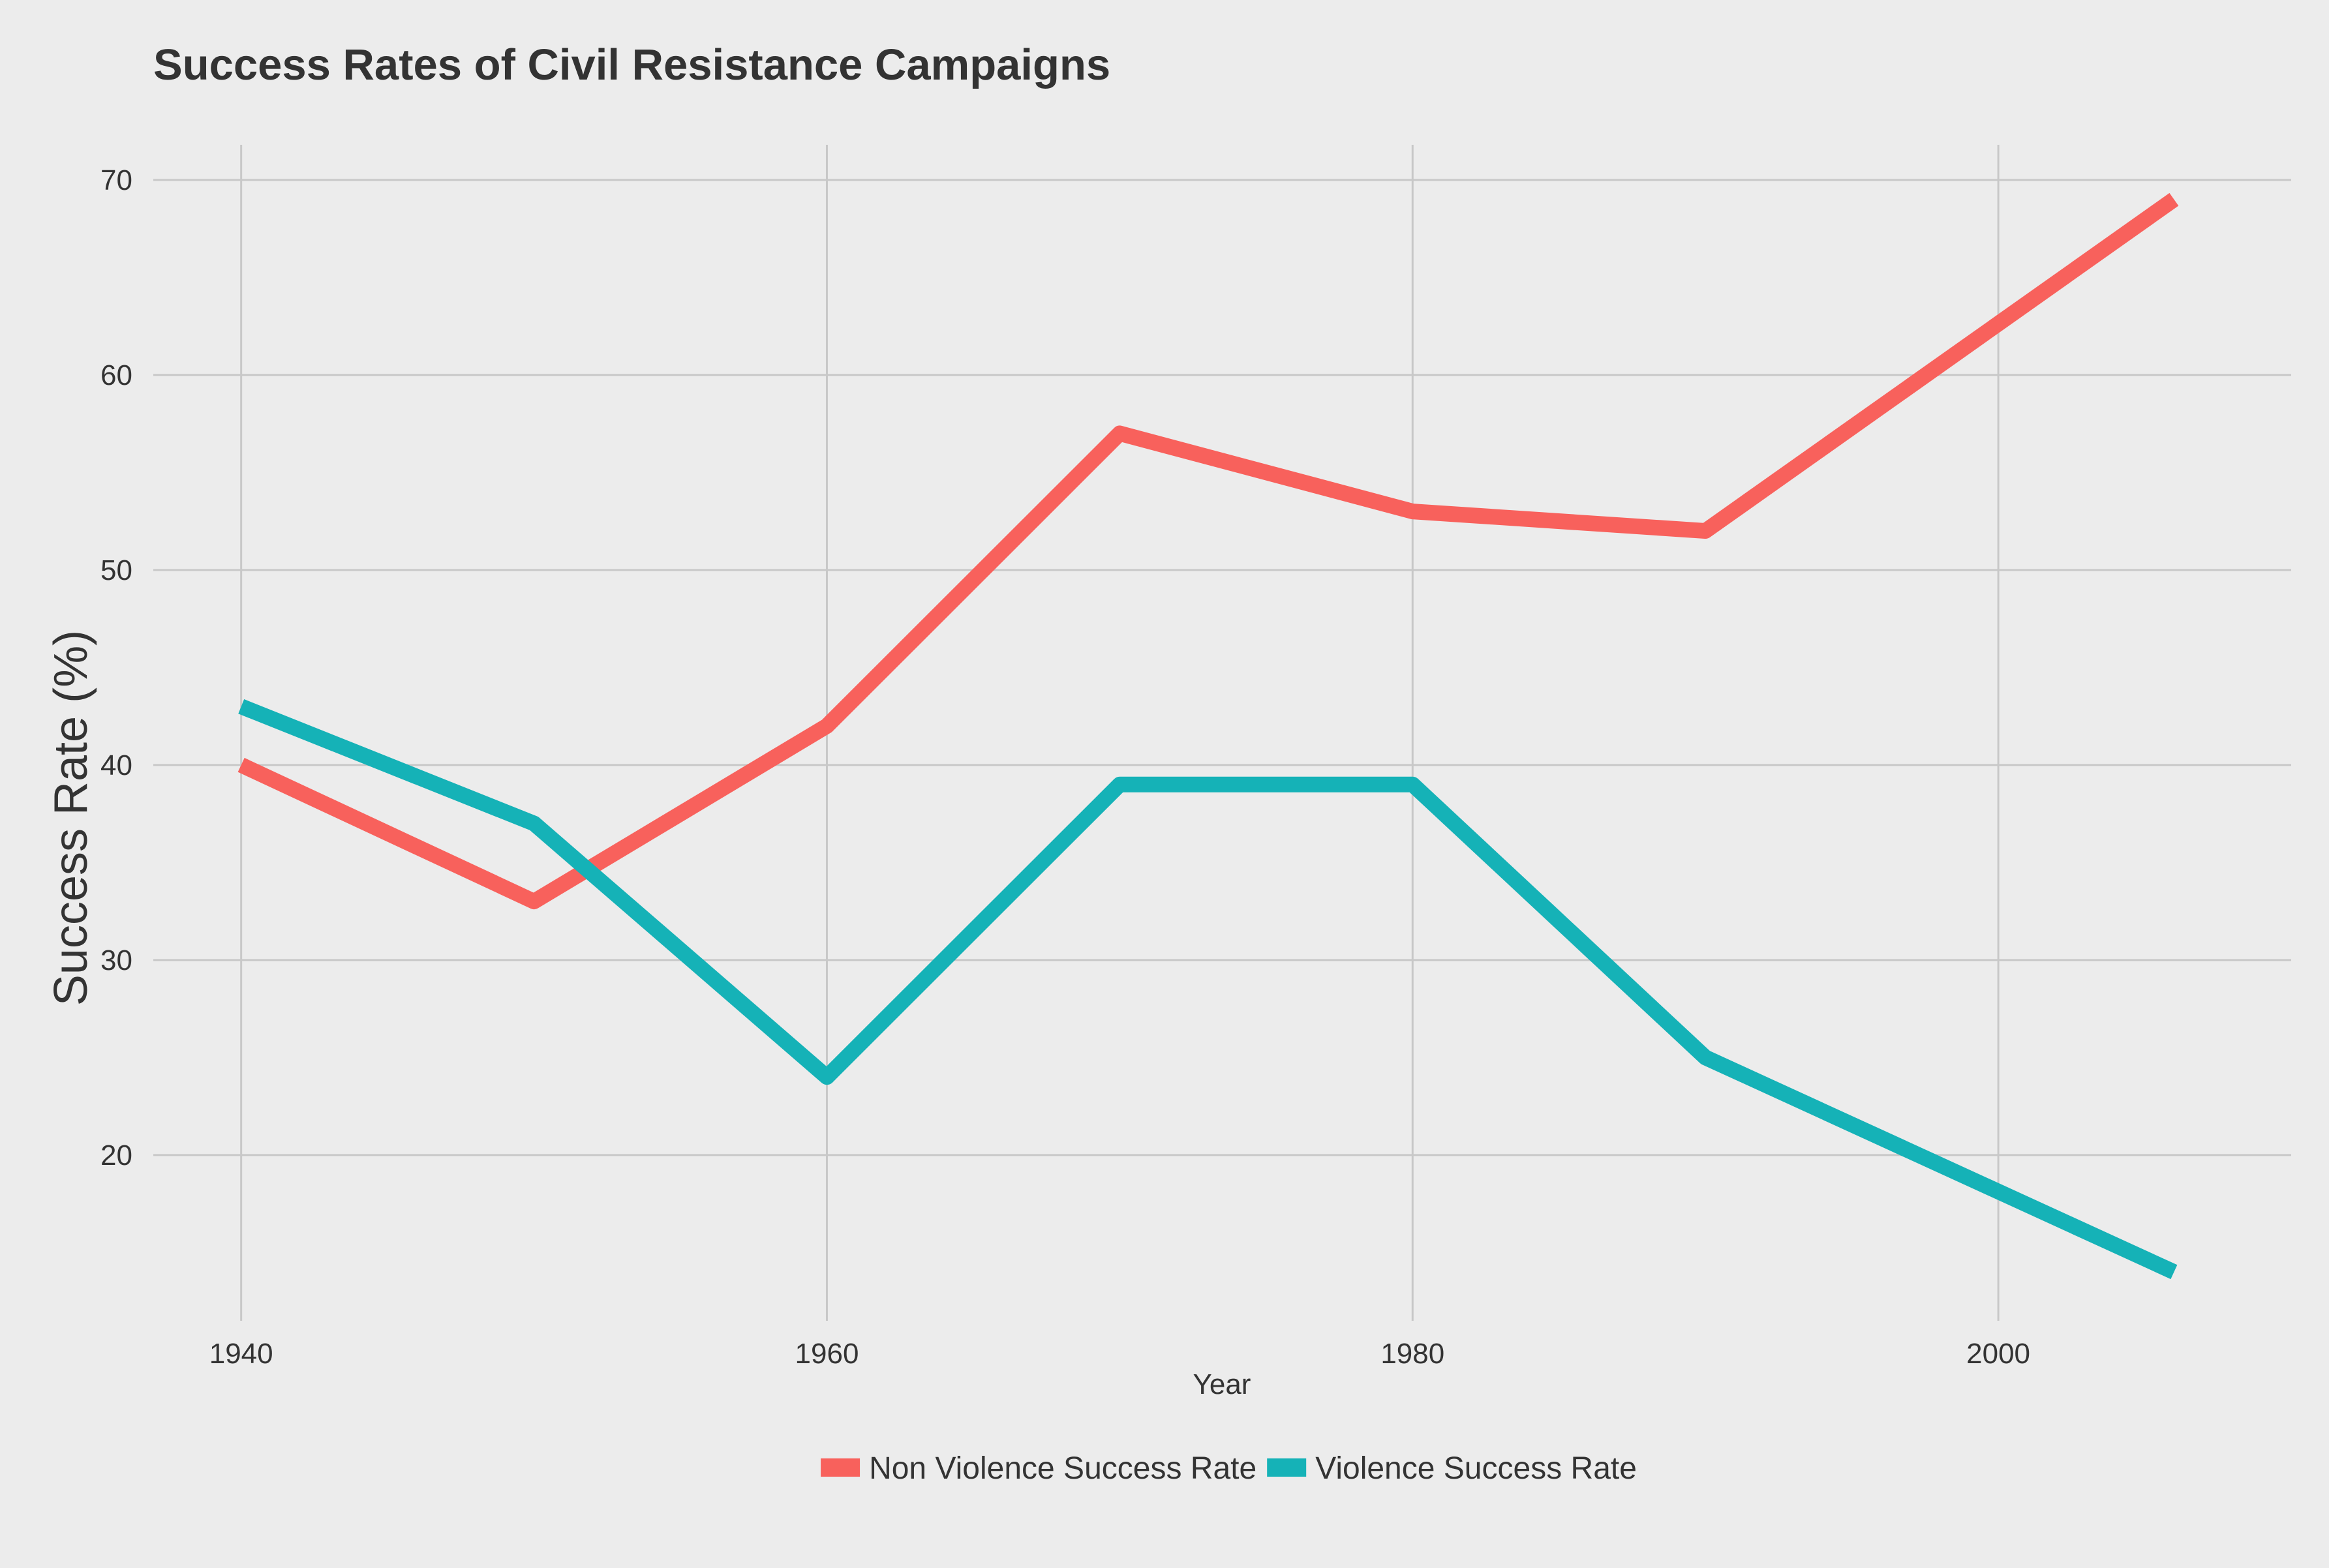  Describe the element at coordinates (116, 1155) in the screenshot. I see `y-tick-label: 20` at that location.